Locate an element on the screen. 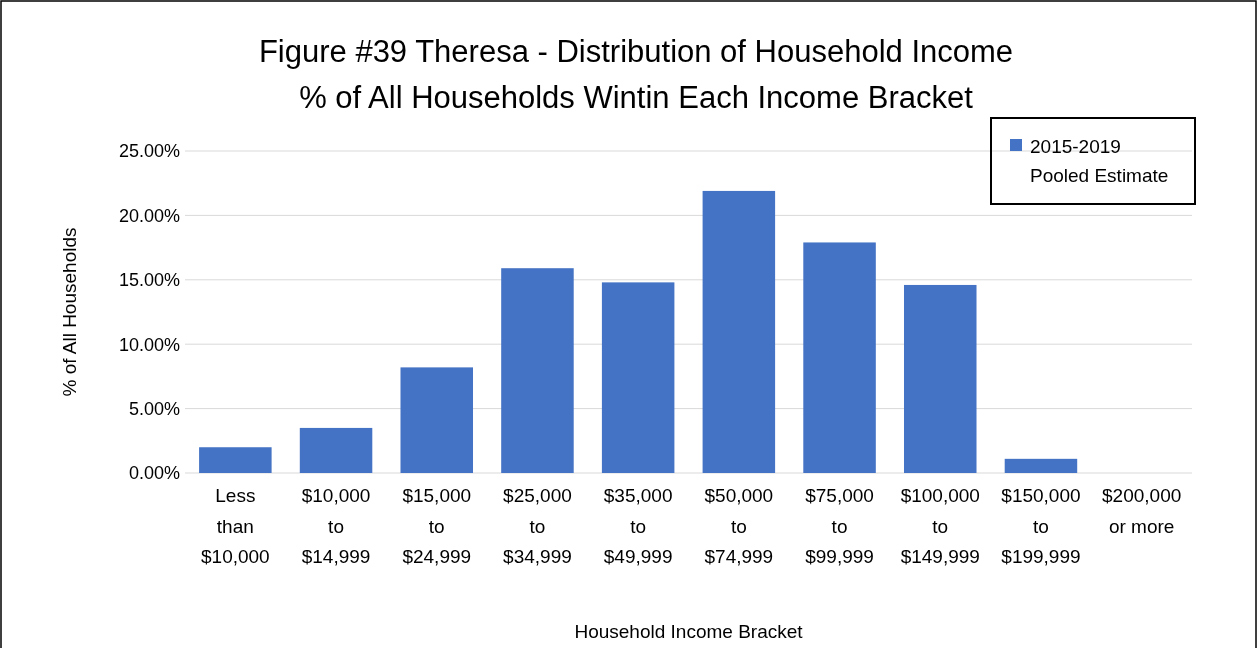 This screenshot has height=648, width=1257. x-tick-label: $200,000 or more is located at coordinates (1142, 511).